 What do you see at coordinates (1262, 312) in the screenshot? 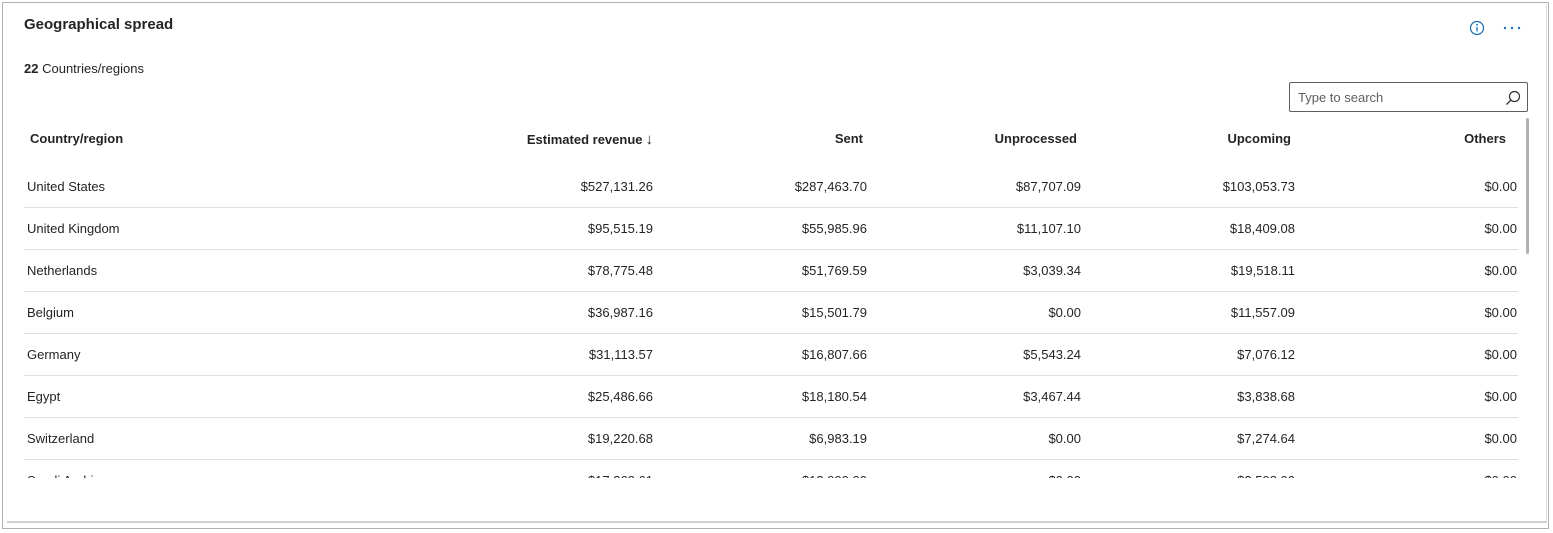
I see `cell-upcoming: $11,557.09` at bounding box center [1262, 312].